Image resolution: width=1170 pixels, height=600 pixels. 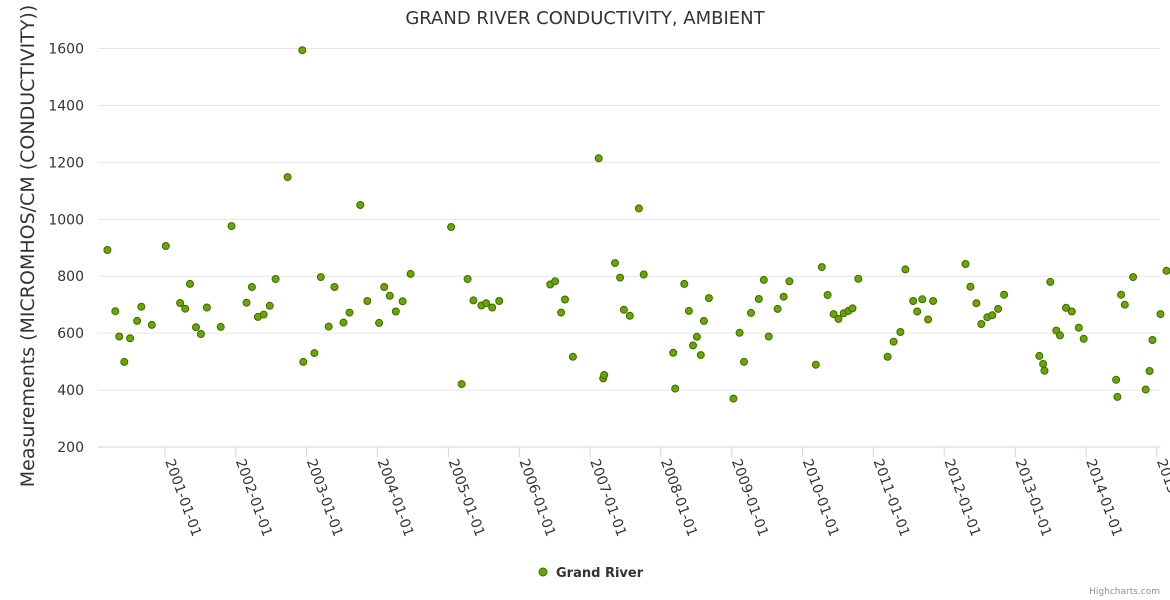 I want to click on credits-link: Highcharts.com, so click(x=1124, y=592).